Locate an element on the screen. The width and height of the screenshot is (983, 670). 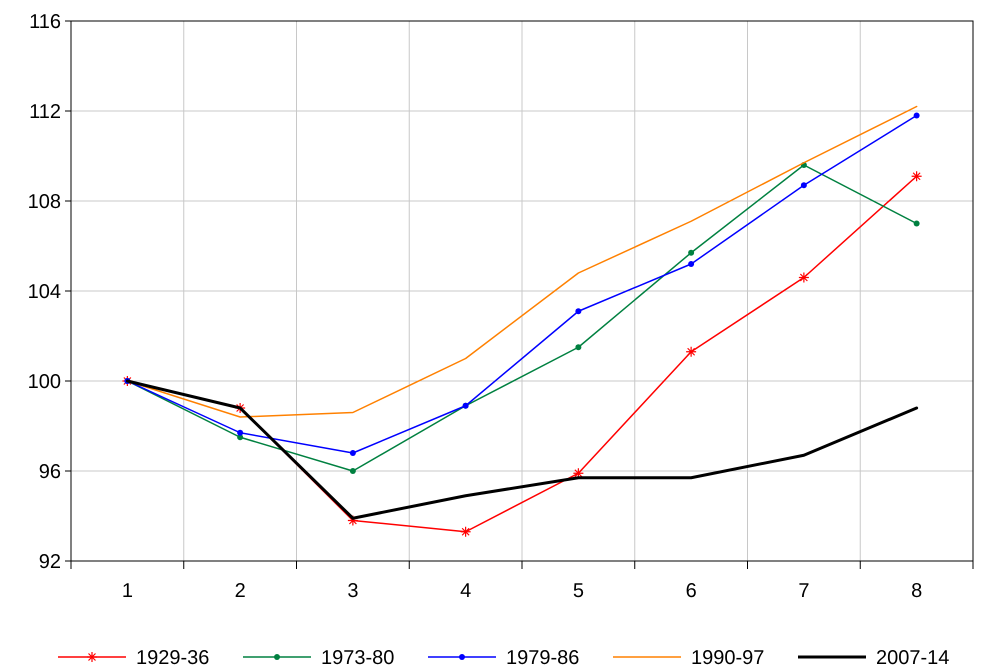
legend-label: 1990-97 is located at coordinates (727, 658).